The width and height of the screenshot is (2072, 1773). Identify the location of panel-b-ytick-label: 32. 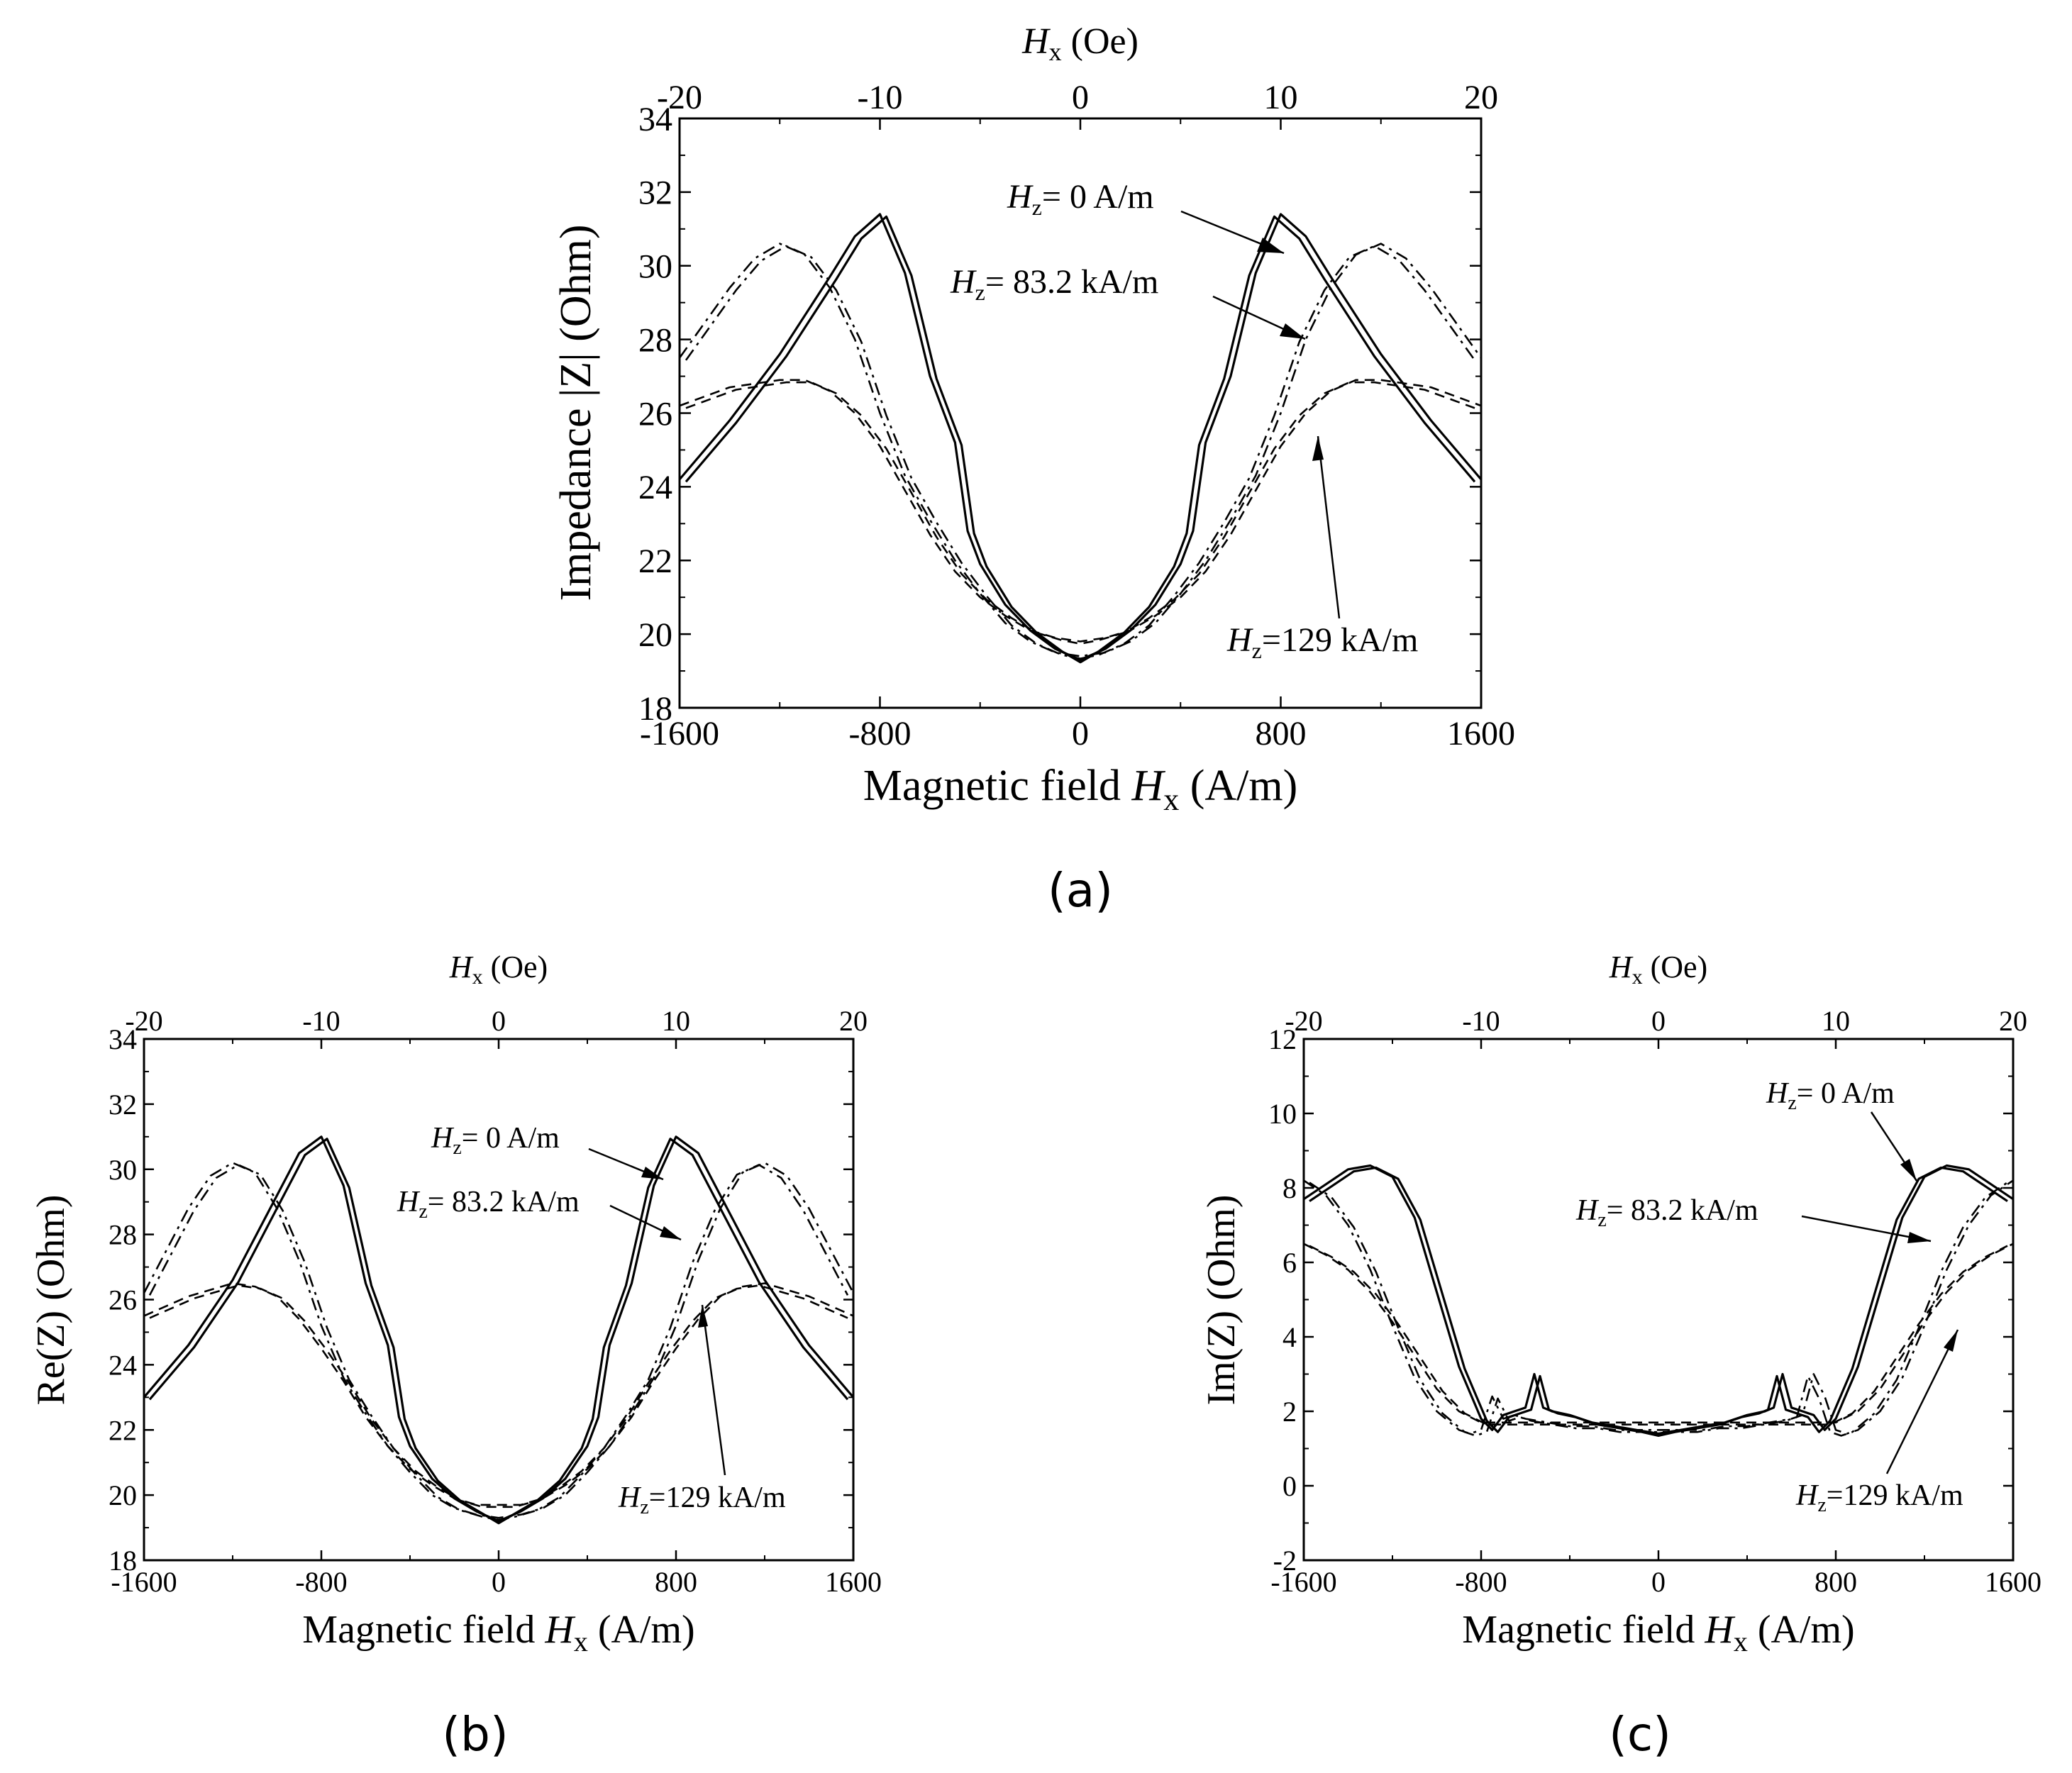
(123, 1105).